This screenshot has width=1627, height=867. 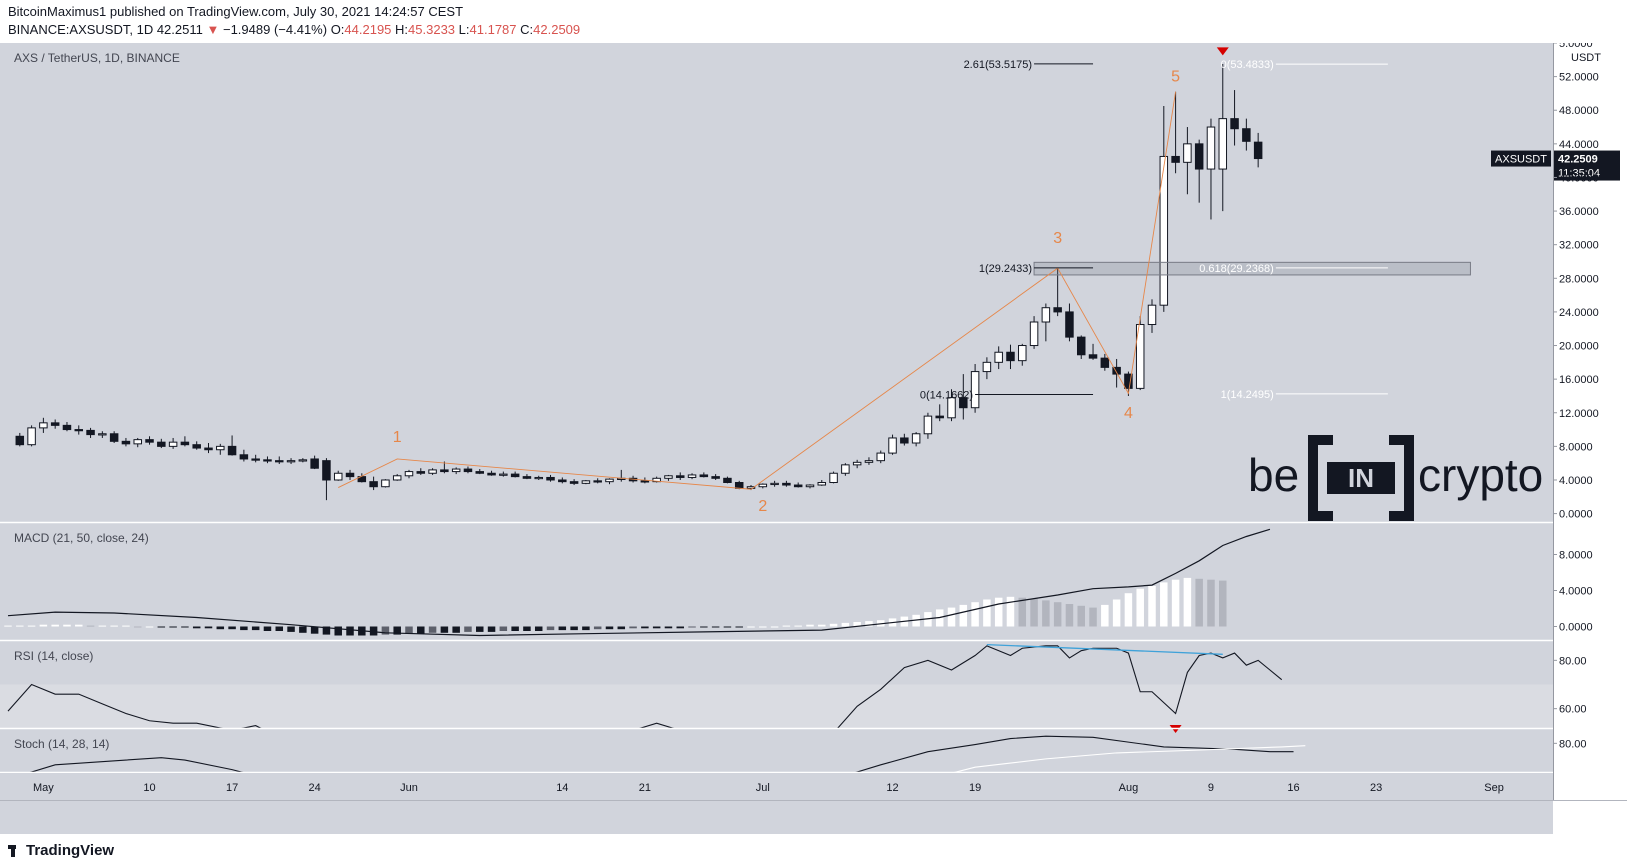 I want to click on macd-tick-label: 8.0000, so click(x=1576, y=556).